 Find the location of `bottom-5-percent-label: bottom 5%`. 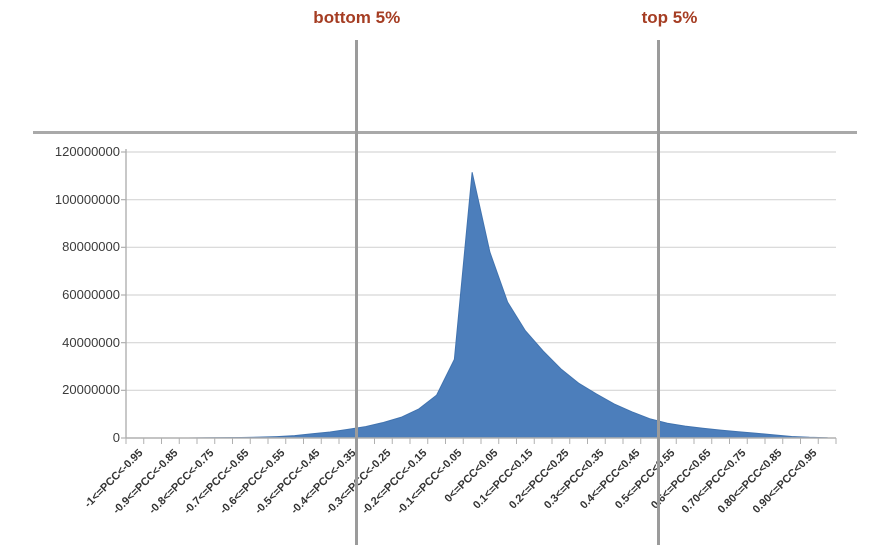

bottom-5-percent-label: bottom 5% is located at coordinates (357, 17).